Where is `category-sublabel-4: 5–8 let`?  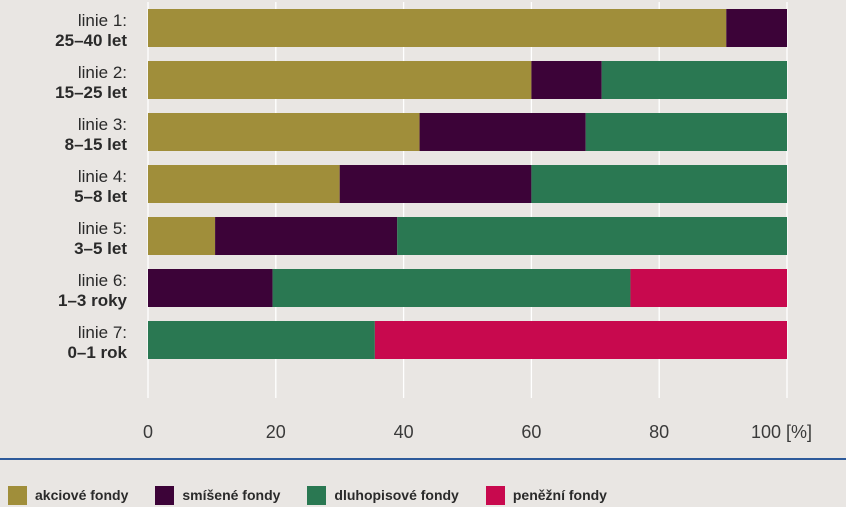 category-sublabel-4: 5–8 let is located at coordinates (100, 196).